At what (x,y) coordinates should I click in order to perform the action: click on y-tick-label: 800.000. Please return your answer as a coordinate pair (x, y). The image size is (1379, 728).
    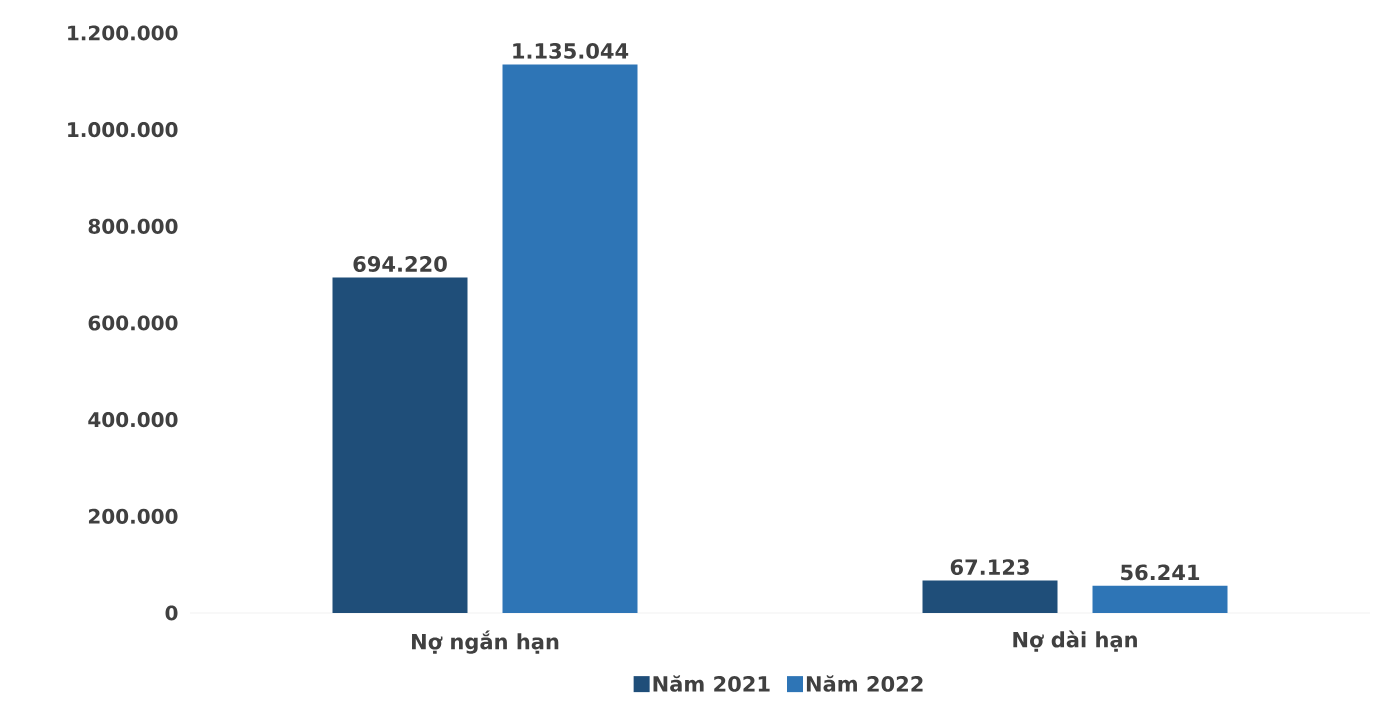
    Looking at the image, I should click on (133, 226).